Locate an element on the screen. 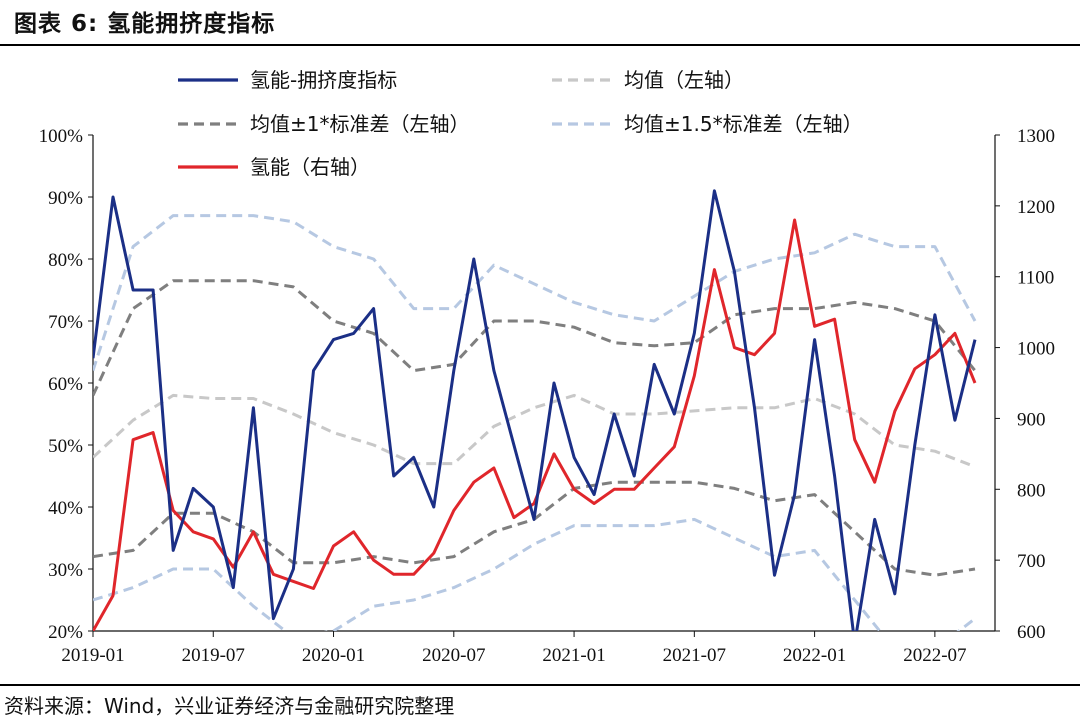 The width and height of the screenshot is (1080, 727). left-tick-label: 40% is located at coordinates (65, 508).